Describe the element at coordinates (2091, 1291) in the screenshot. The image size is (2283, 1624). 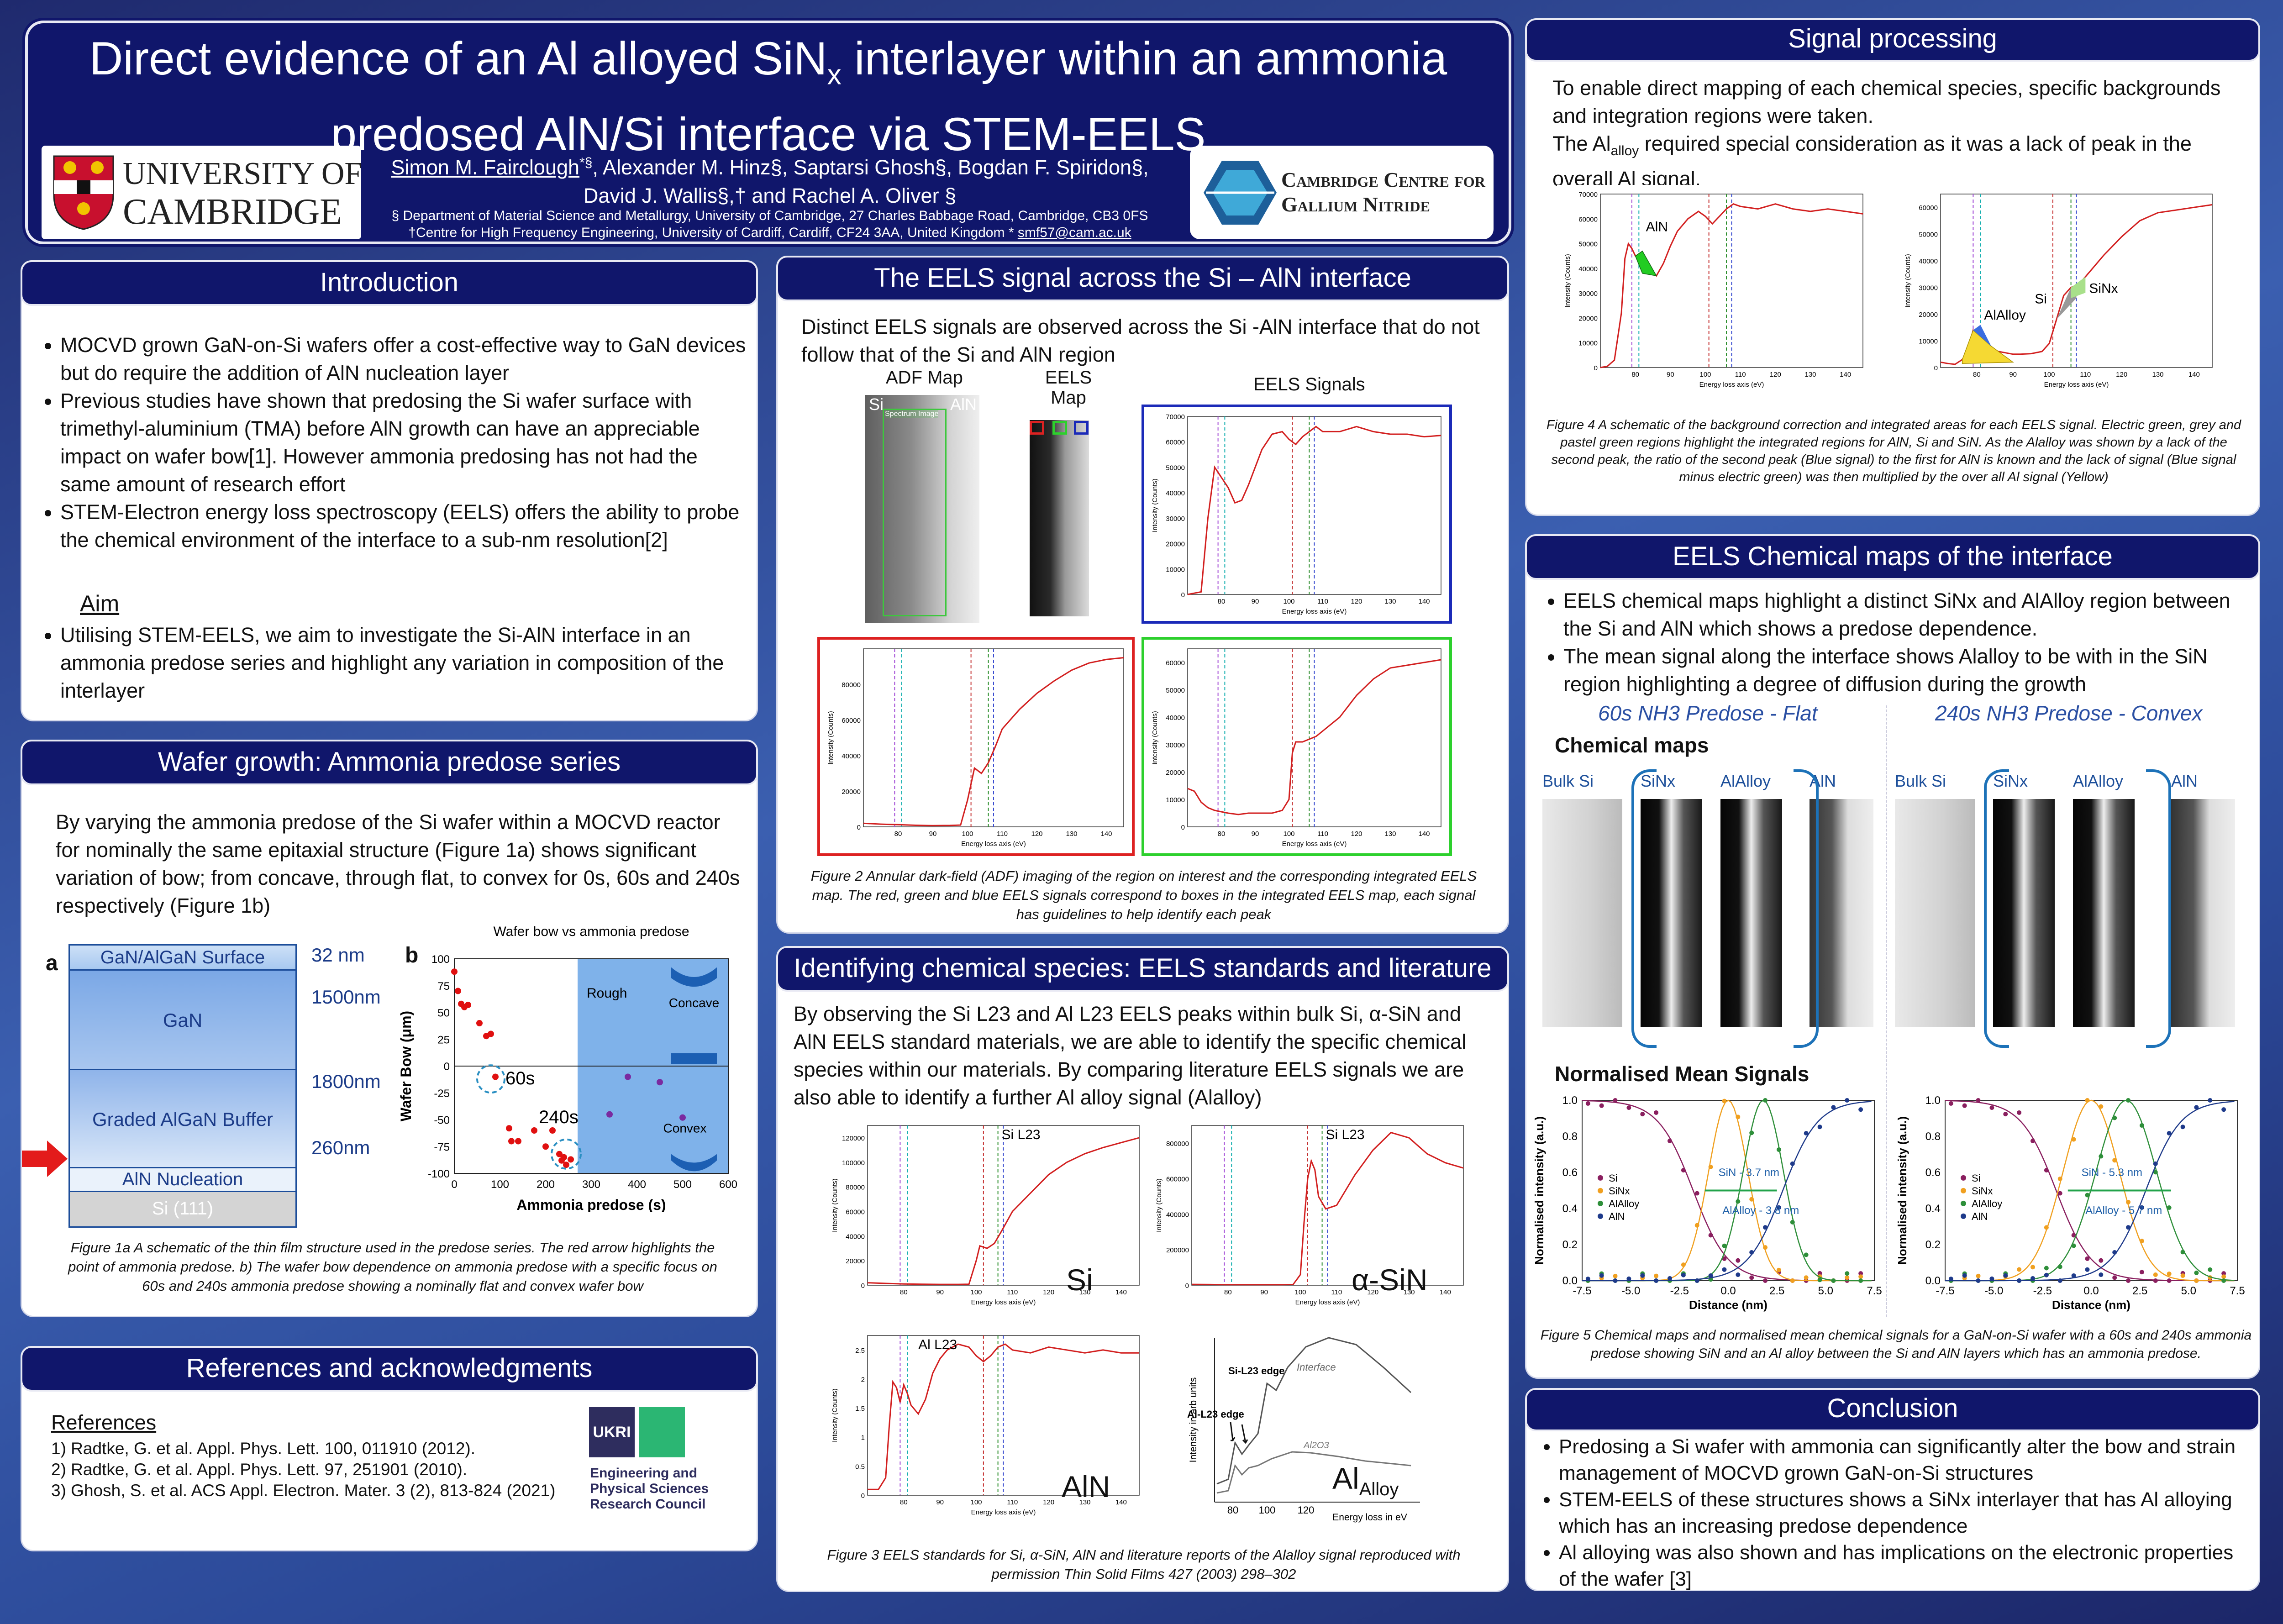
I see `x-tick-label: 0.0` at that location.